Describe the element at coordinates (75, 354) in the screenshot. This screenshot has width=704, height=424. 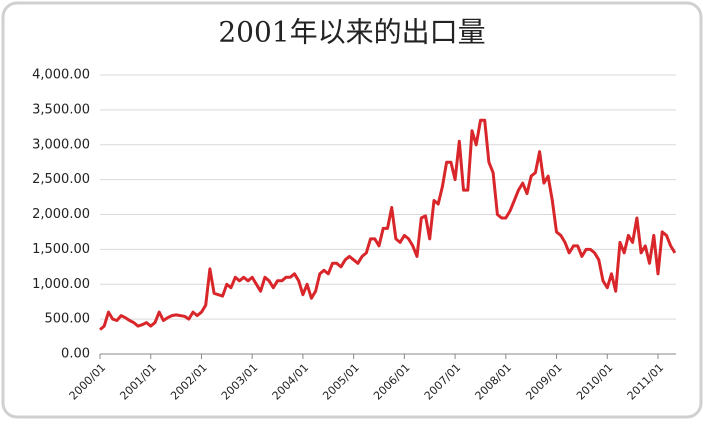
I see `y-tick-label: 0.00` at that location.